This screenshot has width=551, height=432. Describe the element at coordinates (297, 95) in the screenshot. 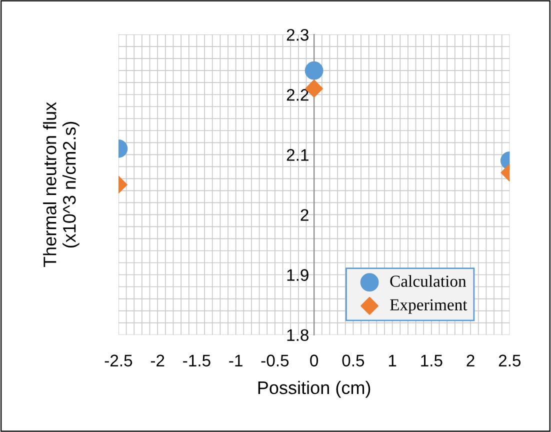

I see `y-tick-label: 2.2` at that location.